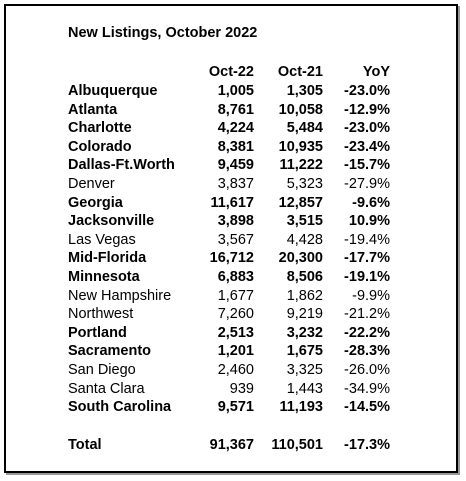 The width and height of the screenshot is (466, 481). What do you see at coordinates (371, 295) in the screenshot?
I see `yoy-cell: -9.9%` at bounding box center [371, 295].